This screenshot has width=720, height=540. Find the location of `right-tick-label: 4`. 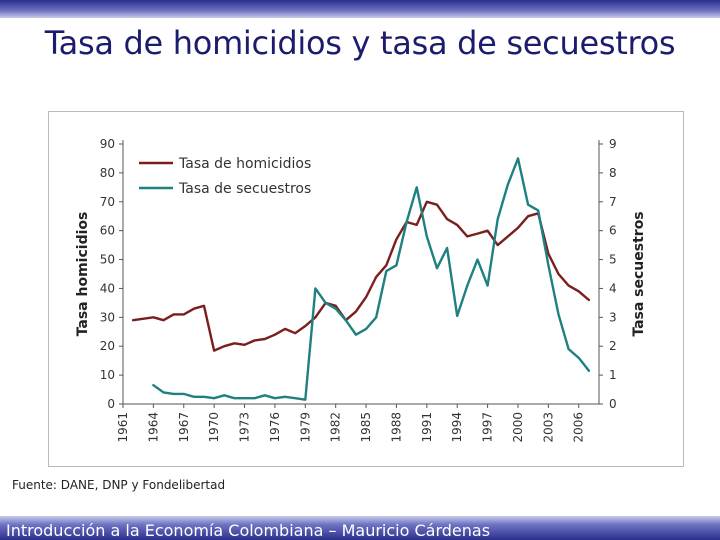

right-tick-label: 4 is located at coordinates (613, 288).